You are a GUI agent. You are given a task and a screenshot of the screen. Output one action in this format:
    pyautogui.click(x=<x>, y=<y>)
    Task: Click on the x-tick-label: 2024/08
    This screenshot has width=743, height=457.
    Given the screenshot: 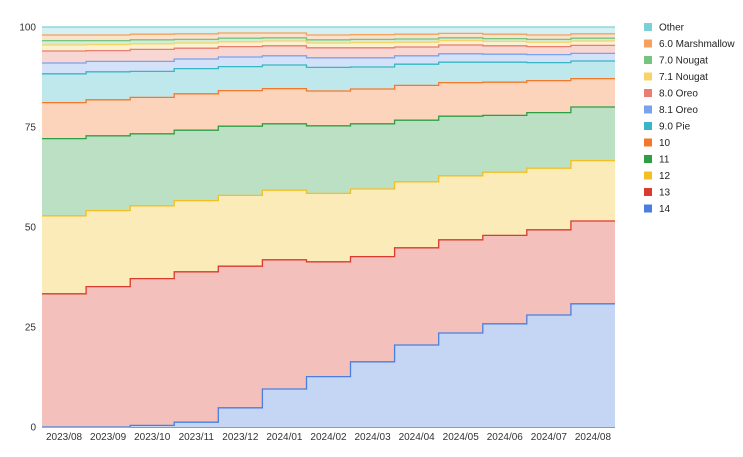 What is the action you would take?
    pyautogui.click(x=593, y=437)
    